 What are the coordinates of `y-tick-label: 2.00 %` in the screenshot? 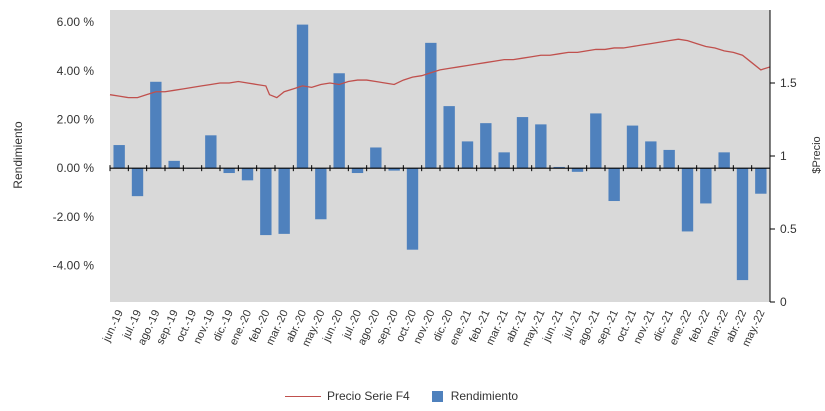 It's located at (76, 120).